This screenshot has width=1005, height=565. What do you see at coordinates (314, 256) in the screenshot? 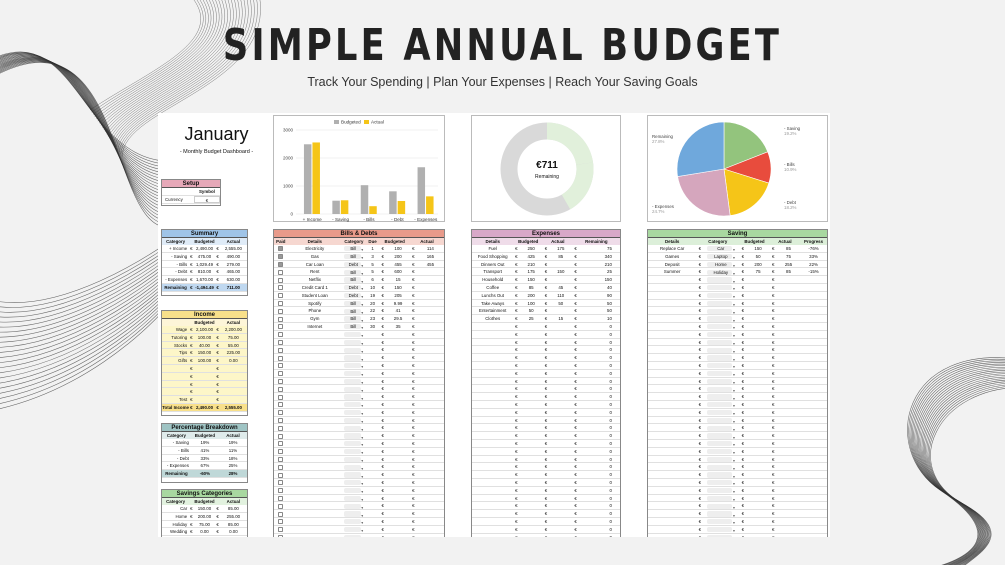
I see `bill-details: Gas` at bounding box center [314, 256].